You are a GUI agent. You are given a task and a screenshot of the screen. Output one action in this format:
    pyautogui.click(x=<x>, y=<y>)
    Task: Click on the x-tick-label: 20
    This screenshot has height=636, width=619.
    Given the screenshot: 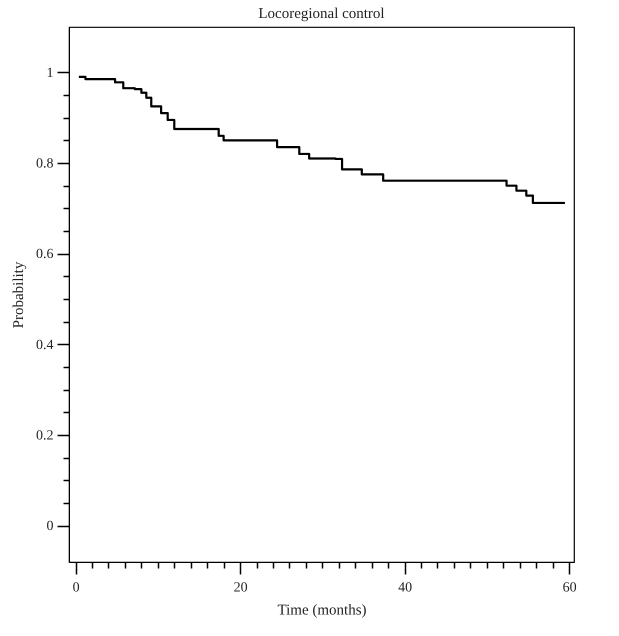 What is the action you would take?
    pyautogui.click(x=241, y=588)
    